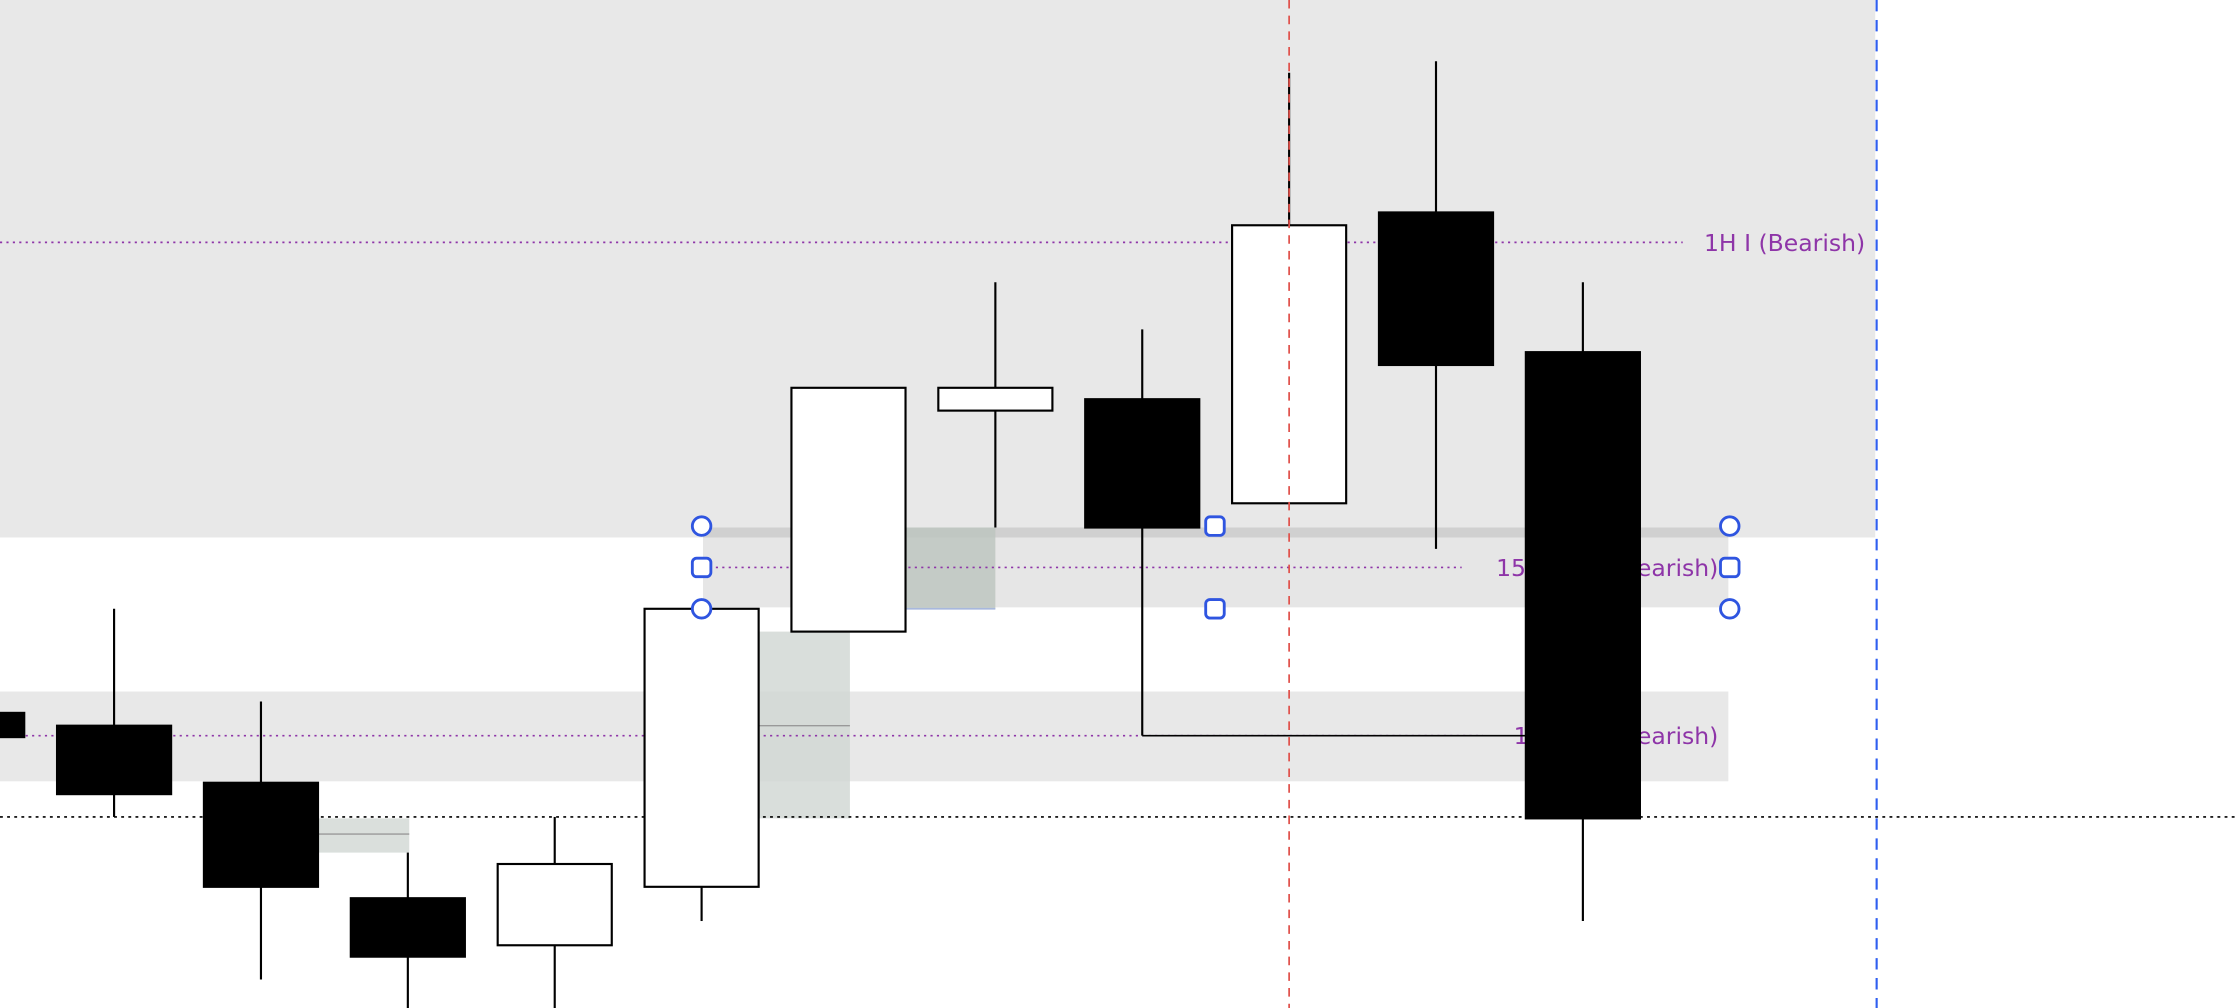 Image resolution: width=2236 pixels, height=1008 pixels. What do you see at coordinates (1215, 609) in the screenshot?
I see `resize-handle-bottom-mid` at bounding box center [1215, 609].